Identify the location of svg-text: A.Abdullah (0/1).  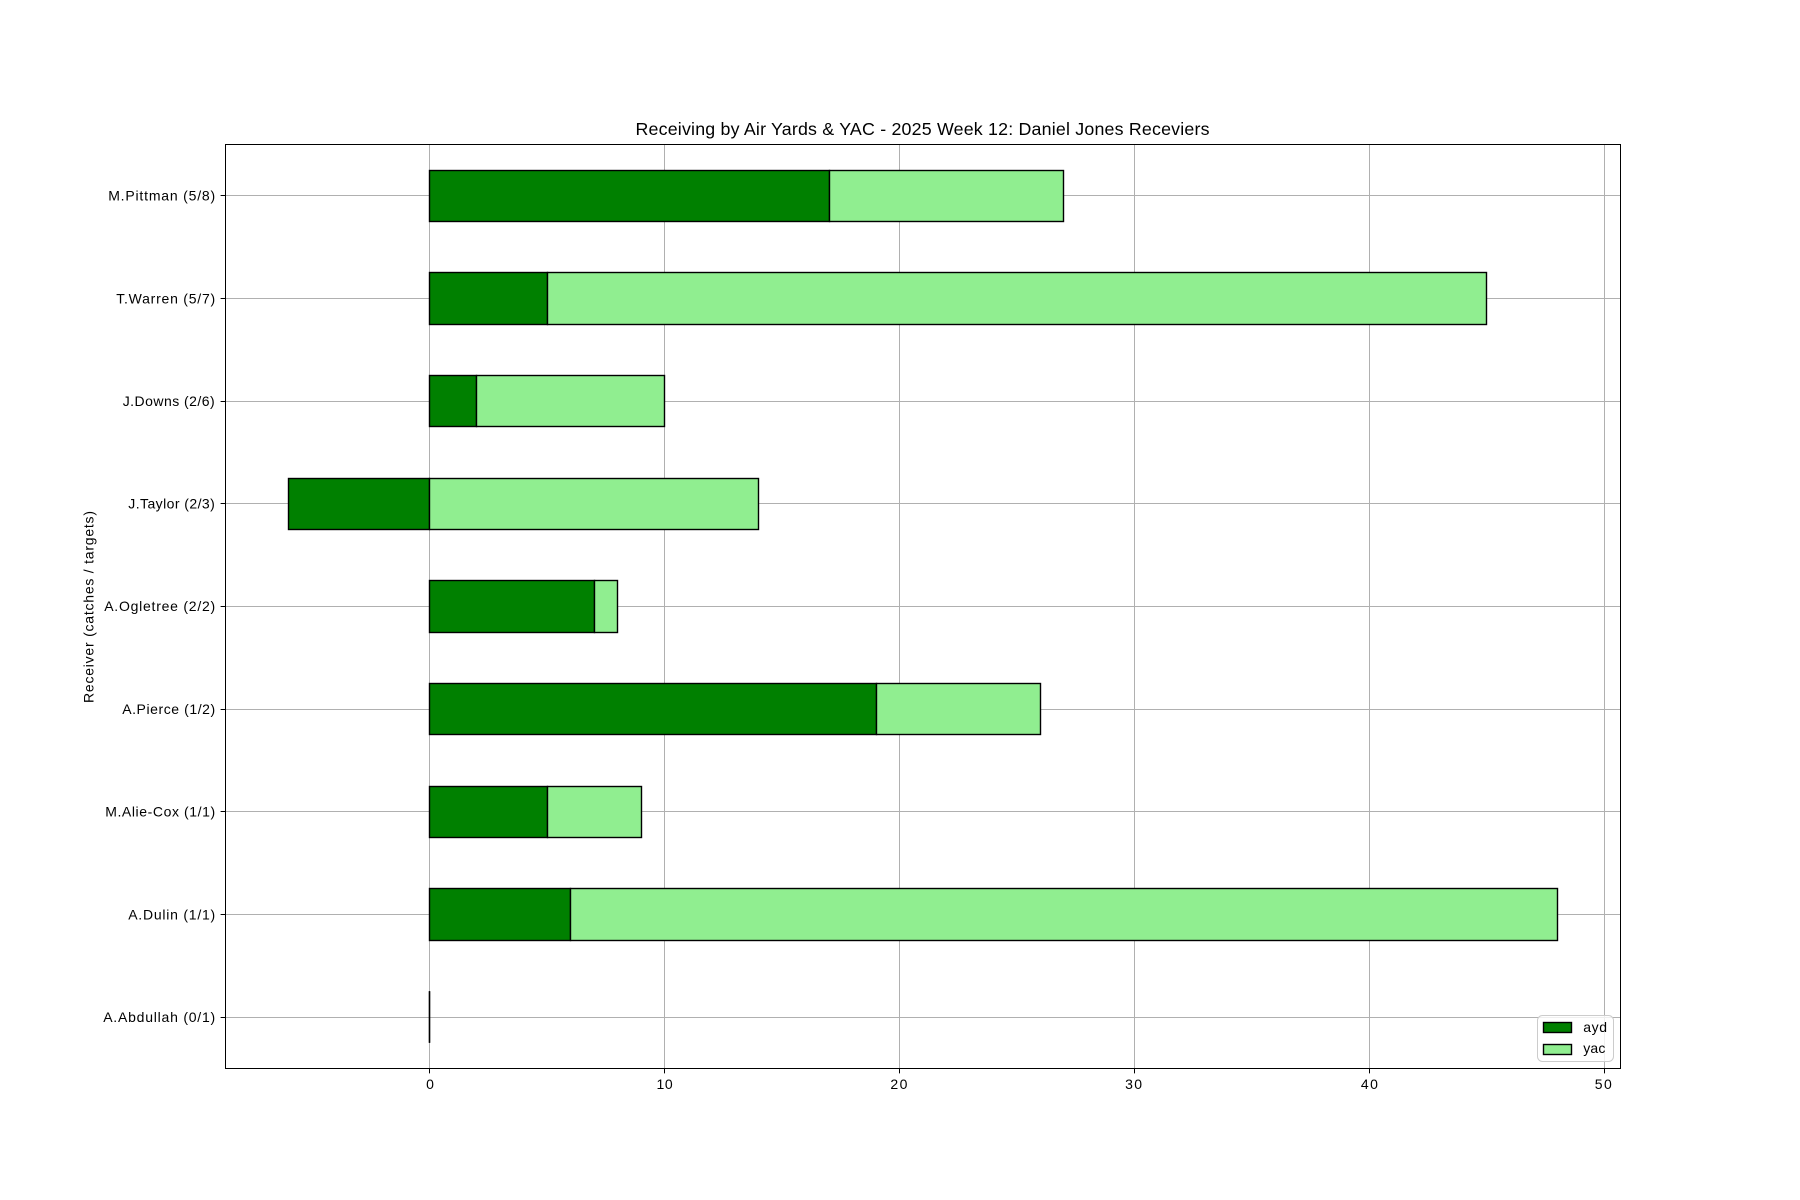
(159, 1017).